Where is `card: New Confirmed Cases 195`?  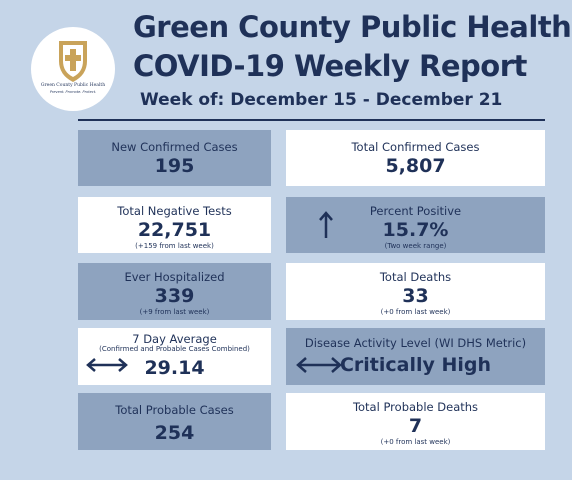
card: New Confirmed Cases 195 is located at coordinates (174, 158).